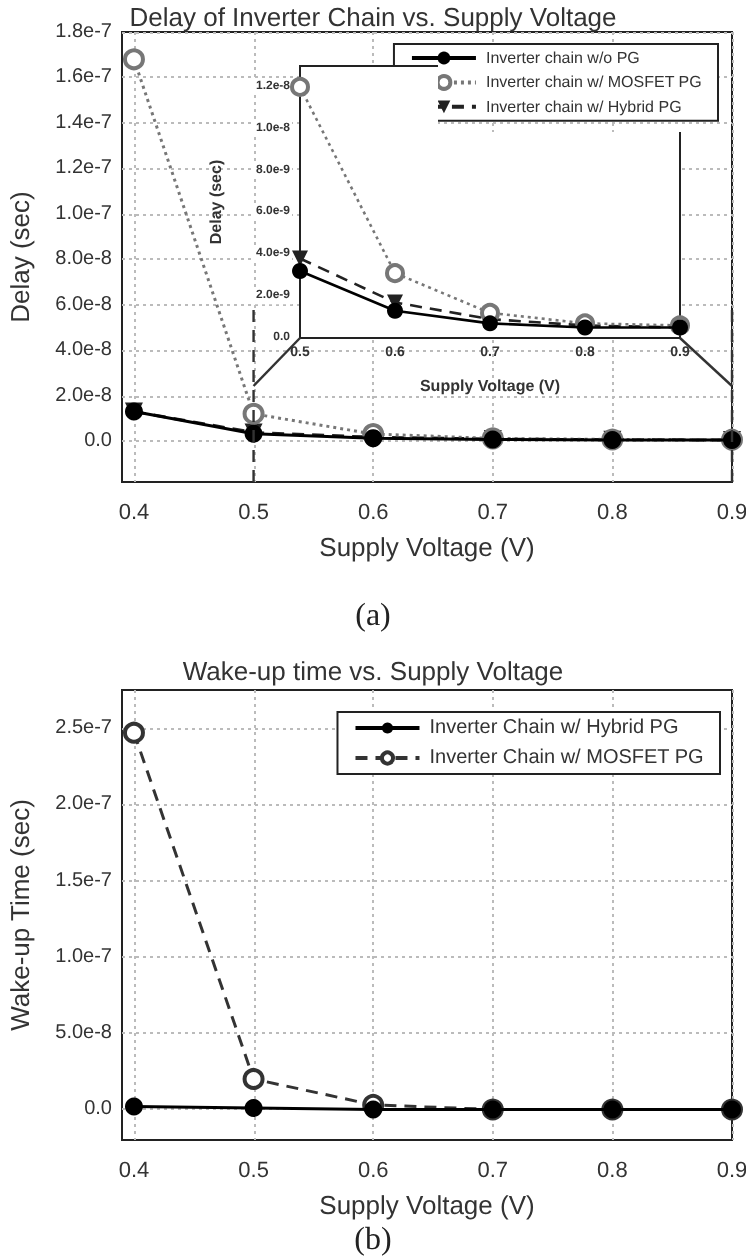  I want to click on chart-title: Delay of Inverter Chain vs. Supply Voltage, so click(373, 17).